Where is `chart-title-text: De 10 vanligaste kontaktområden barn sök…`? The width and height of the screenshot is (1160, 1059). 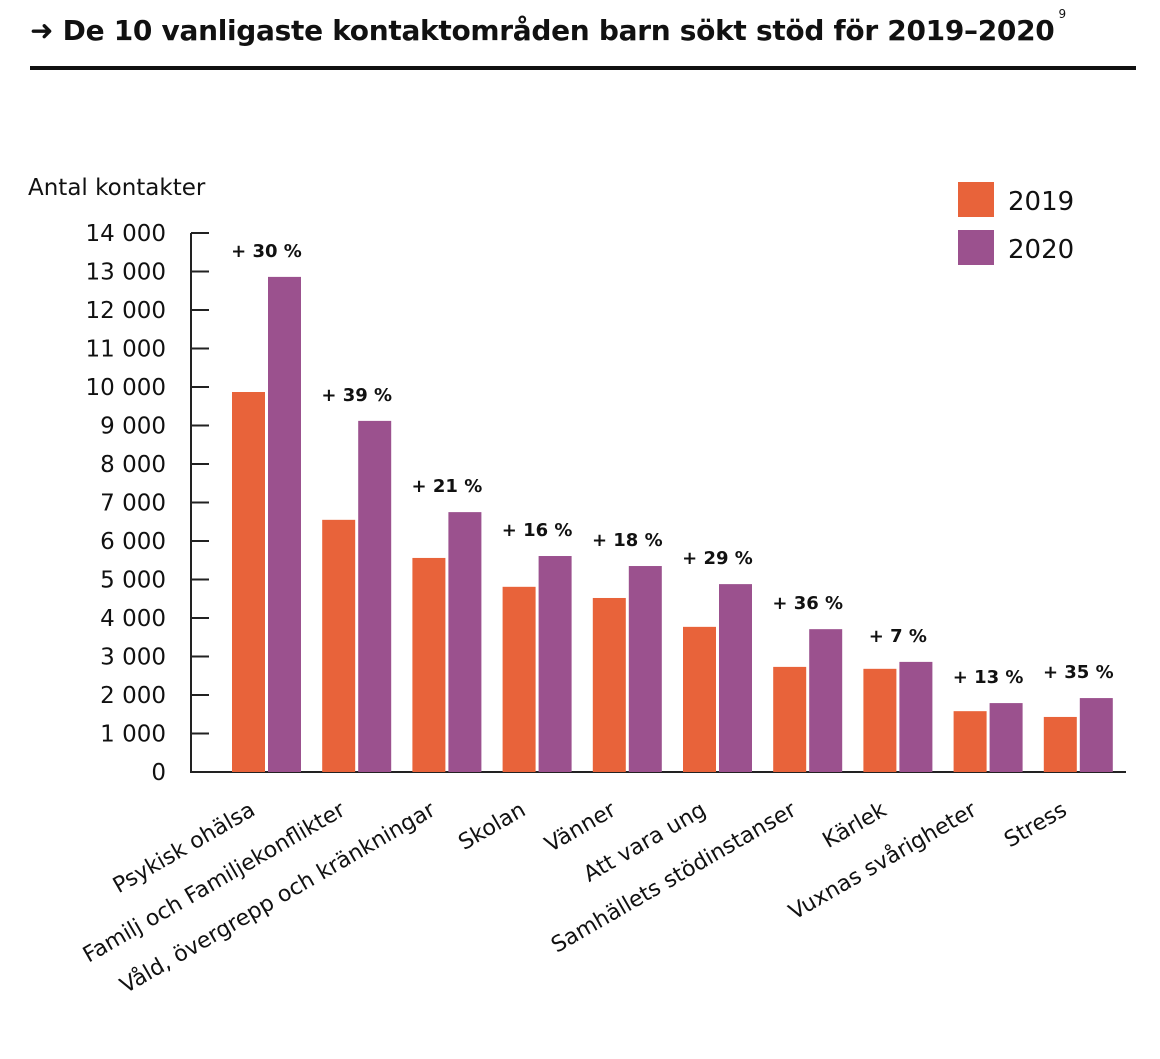
chart-title-text: De 10 vanligaste kontaktområden barn sök… is located at coordinates (558, 30).